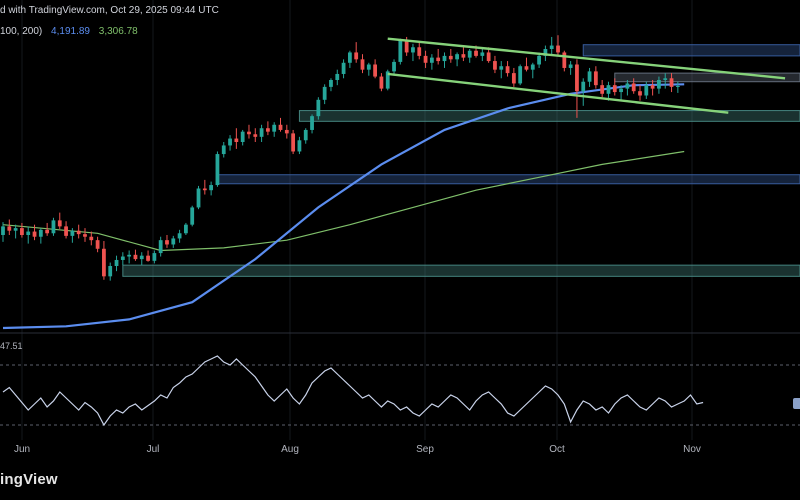 The image size is (800, 500). I want to click on x-label-jul: Jul, so click(153, 449).